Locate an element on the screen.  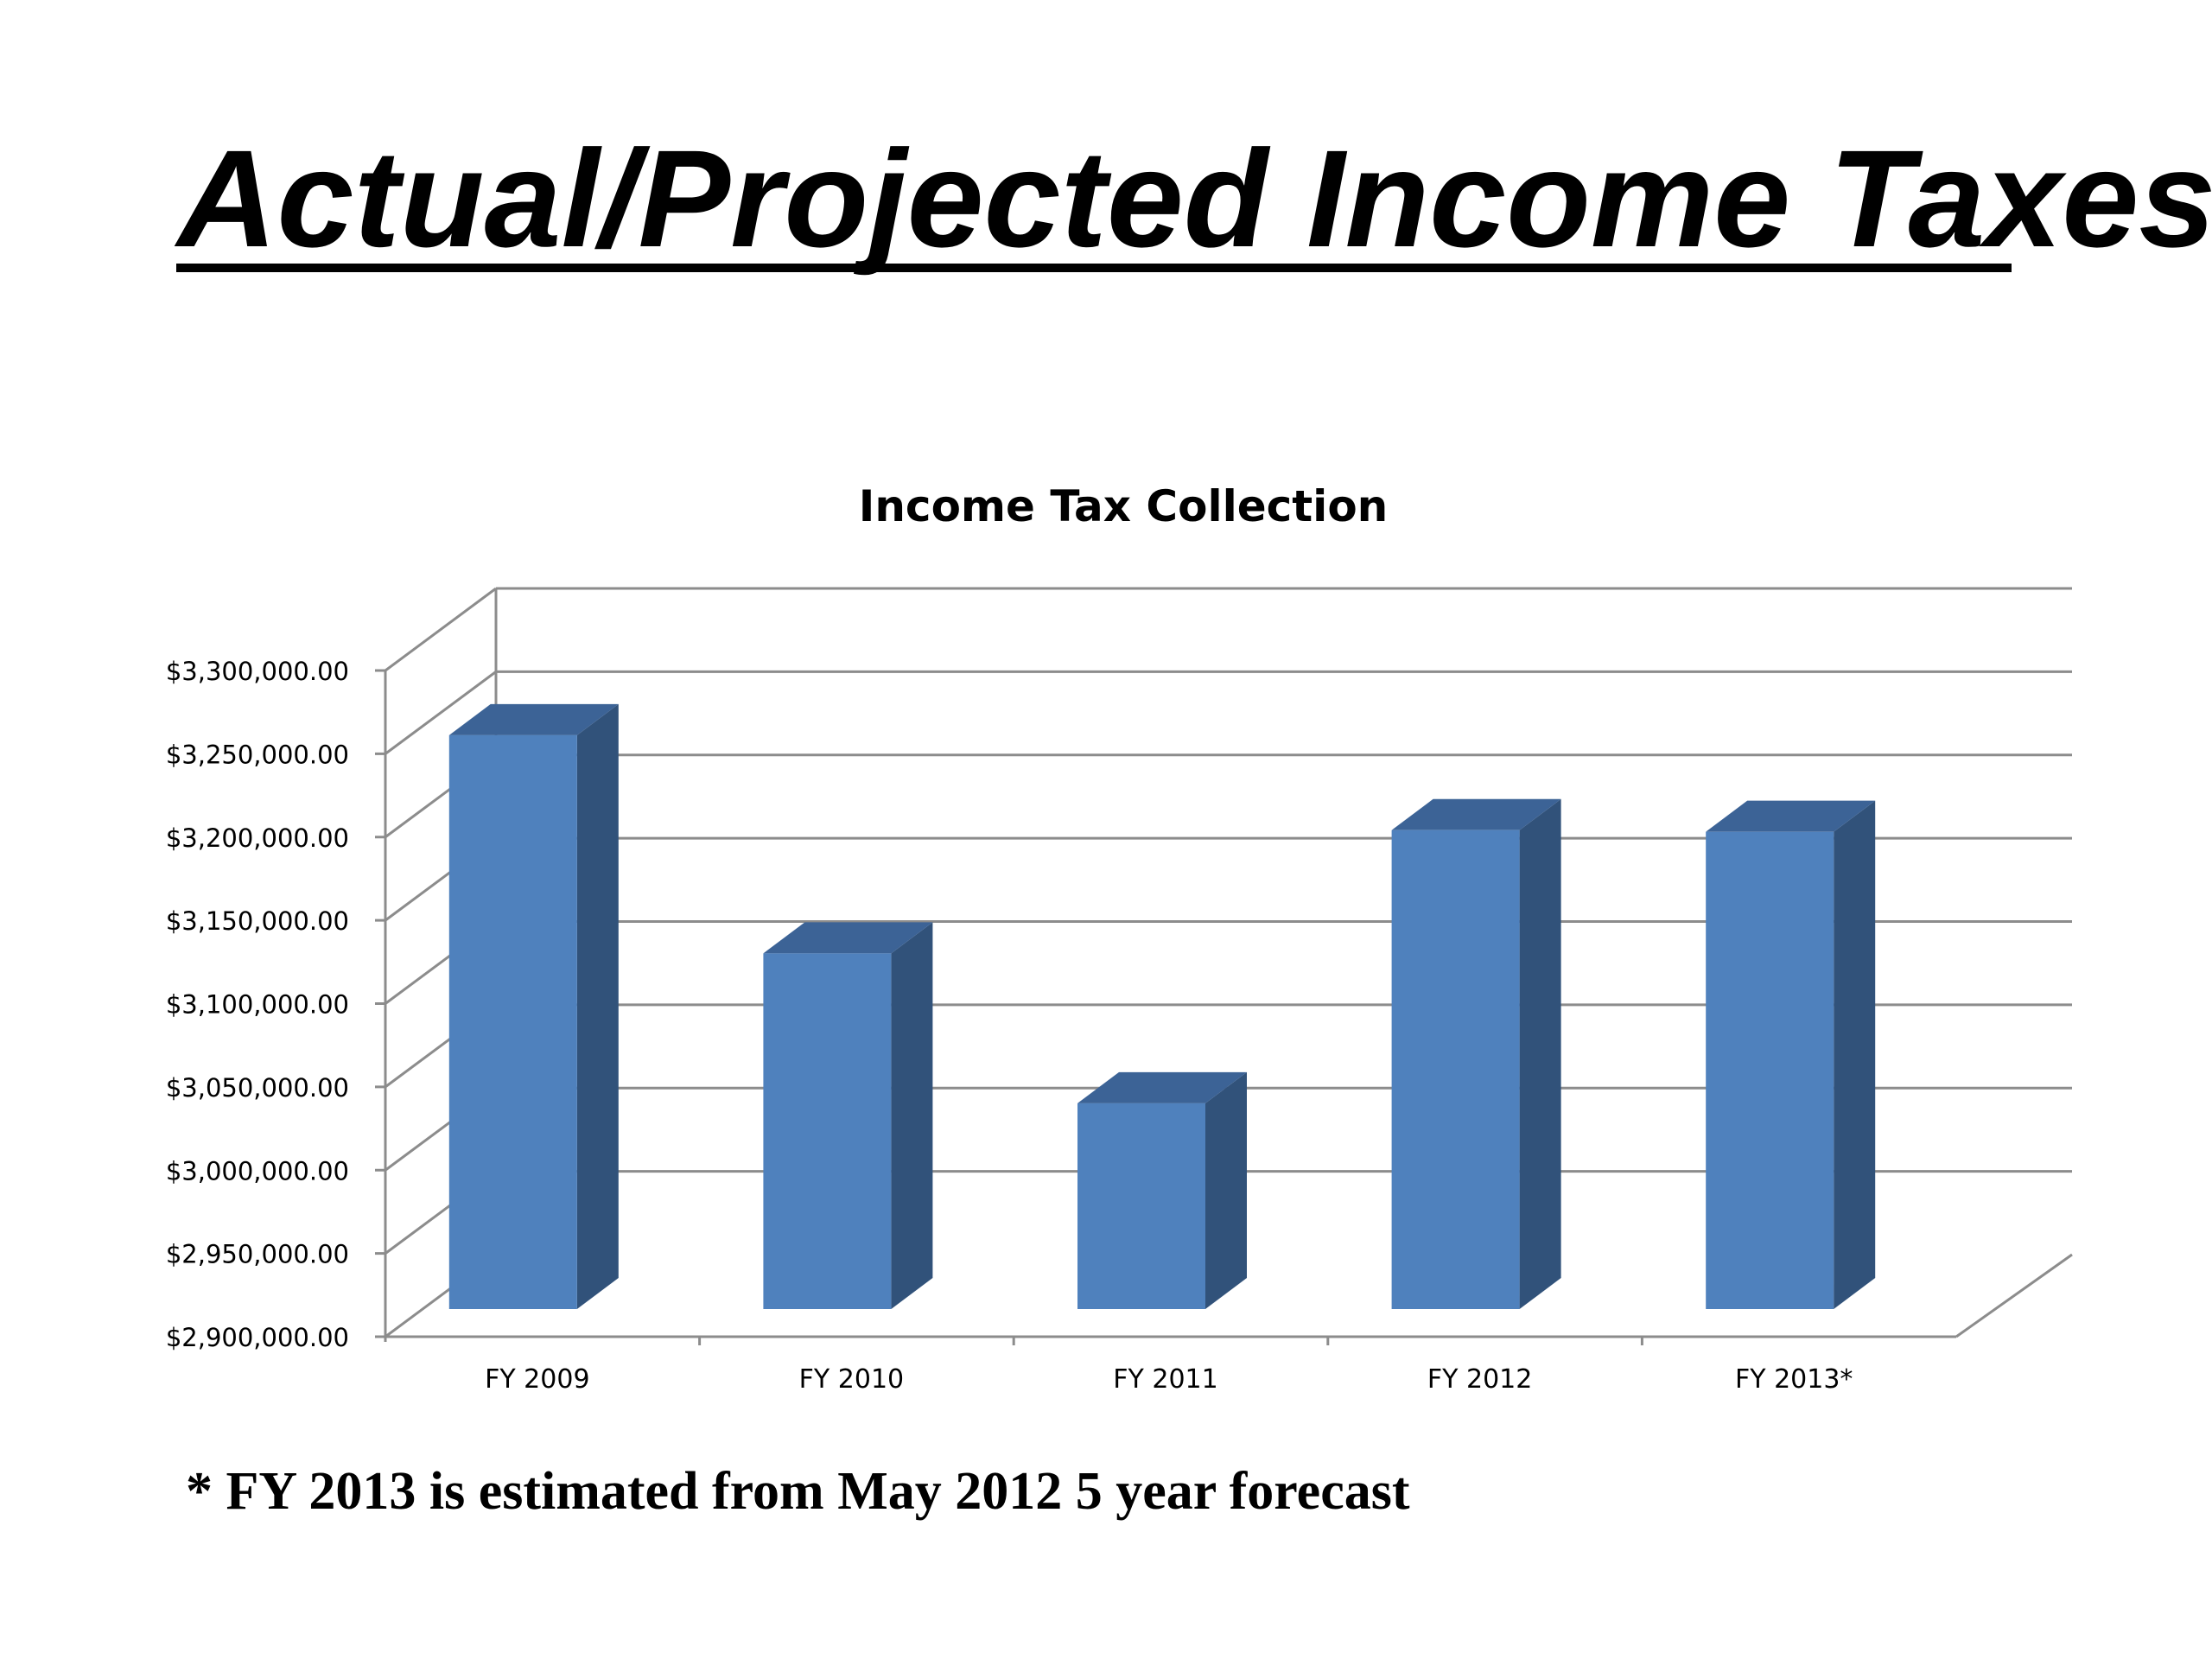
floor-edge is located at coordinates (2014, 1295).